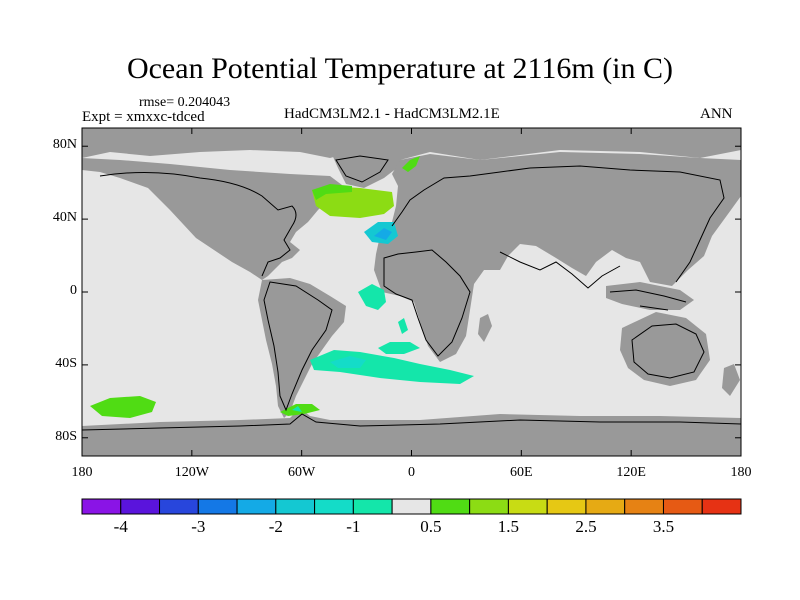 The height and width of the screenshot is (600, 800). I want to click on rmse-label: rmse= 0.204043, so click(185, 102).